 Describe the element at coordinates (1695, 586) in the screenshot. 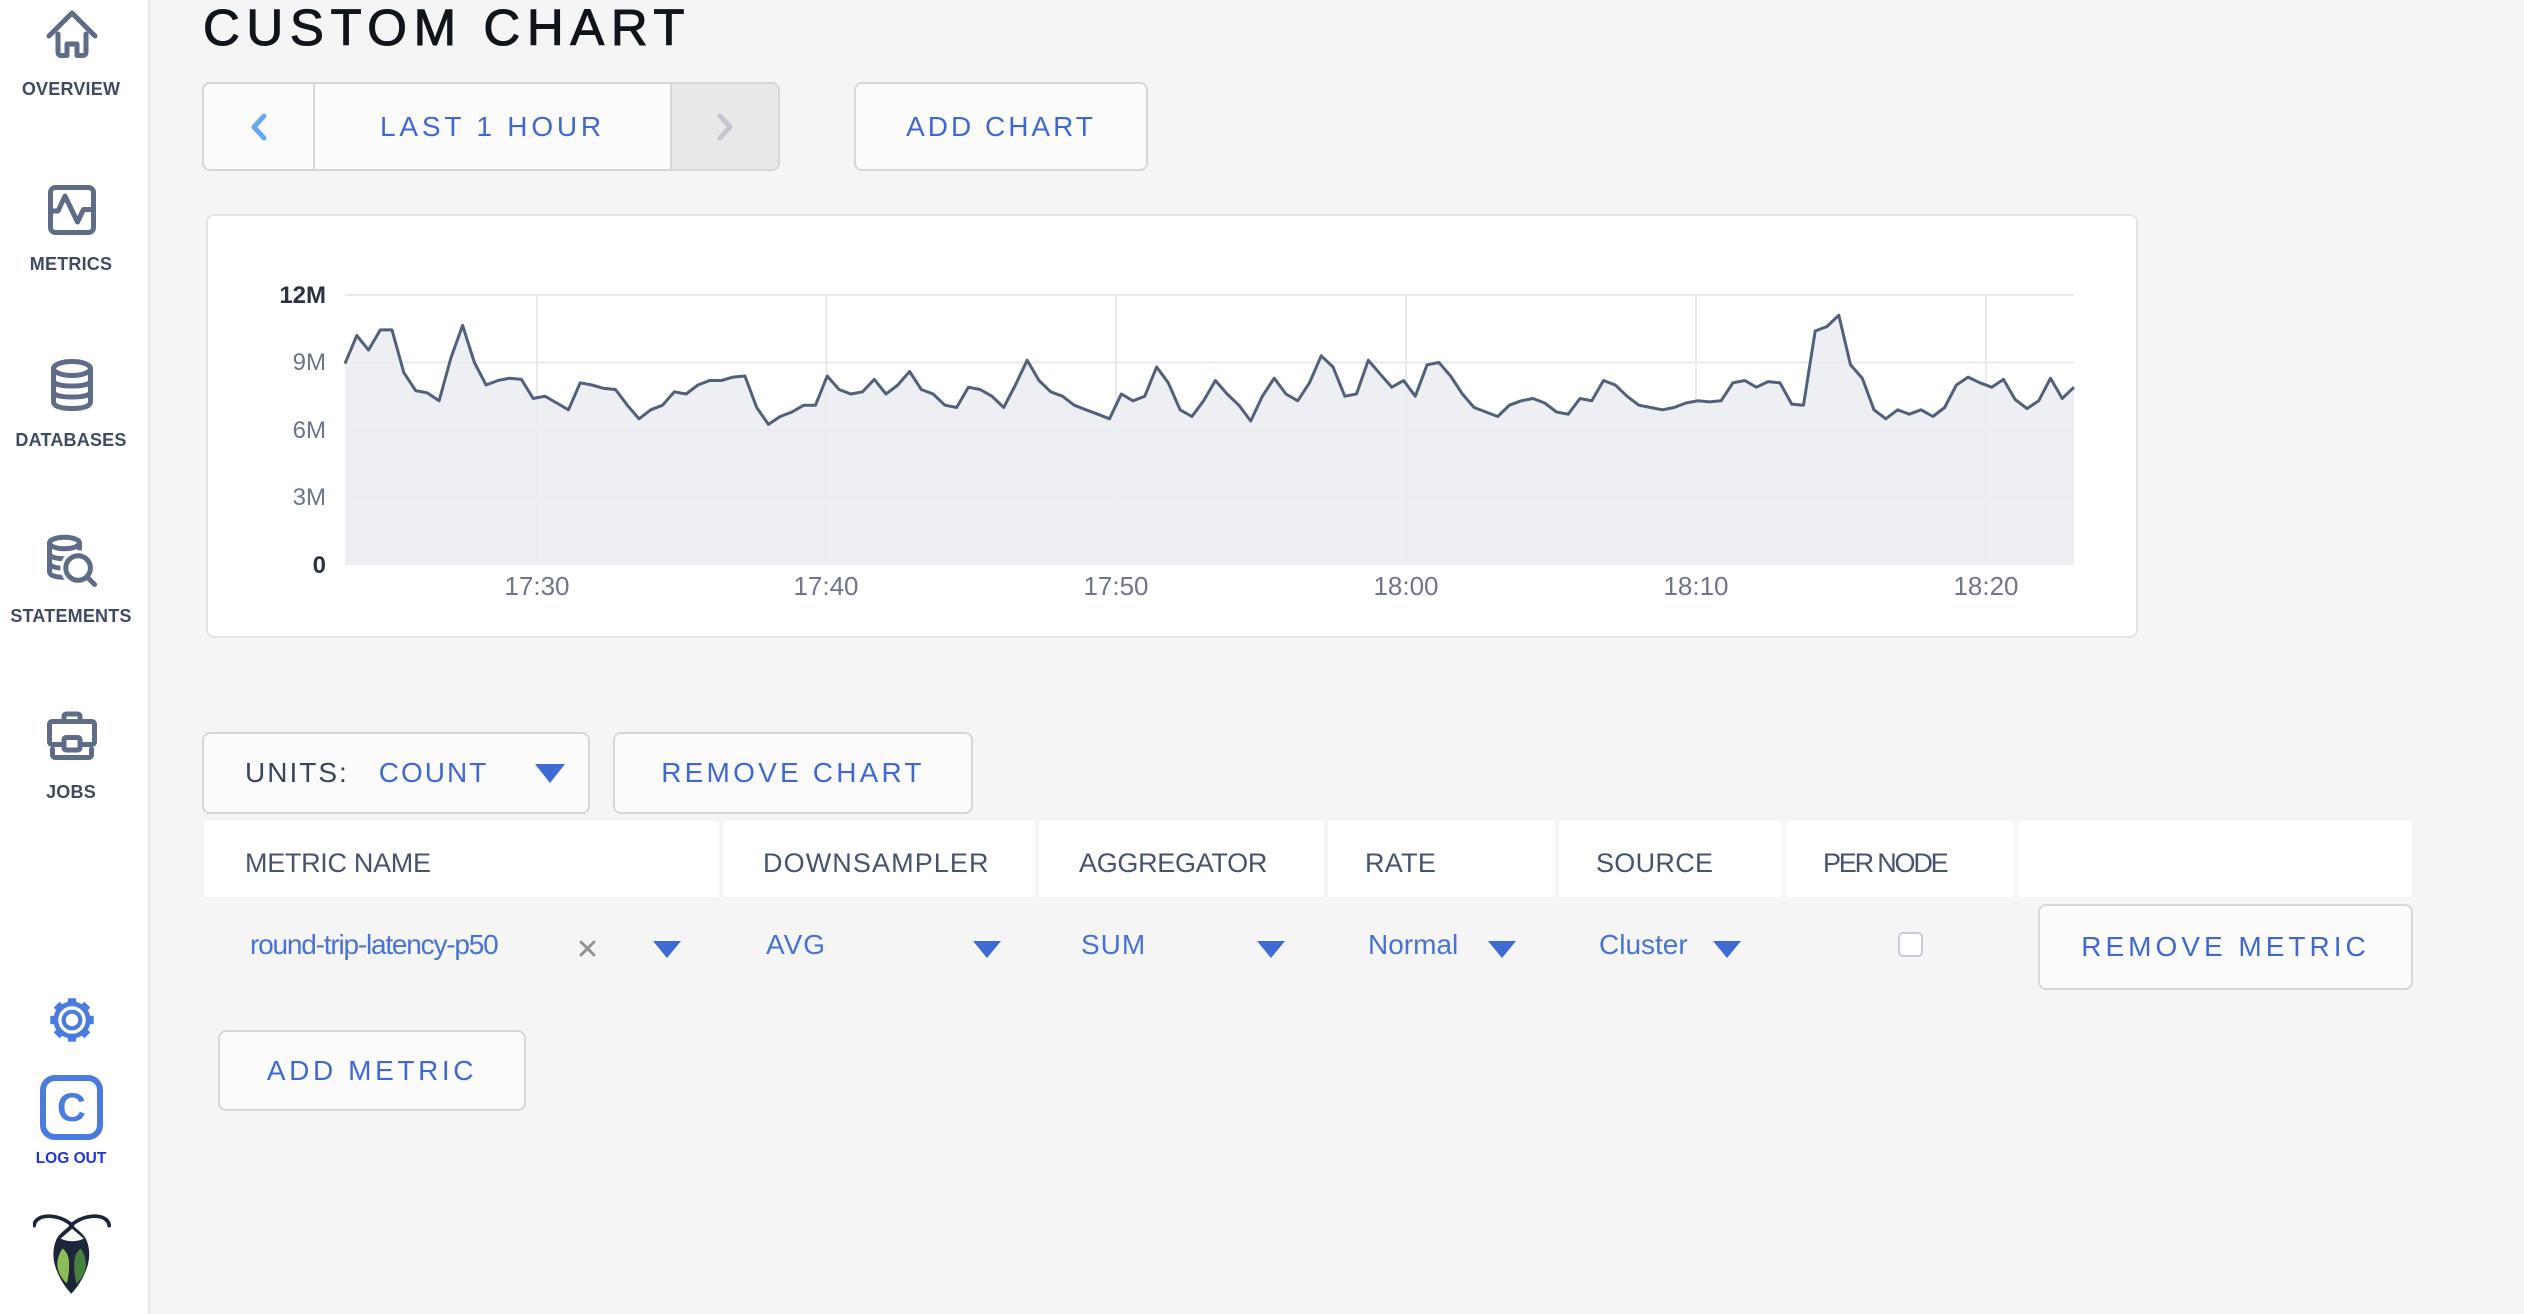

I see `svg-text: 18:10` at that location.